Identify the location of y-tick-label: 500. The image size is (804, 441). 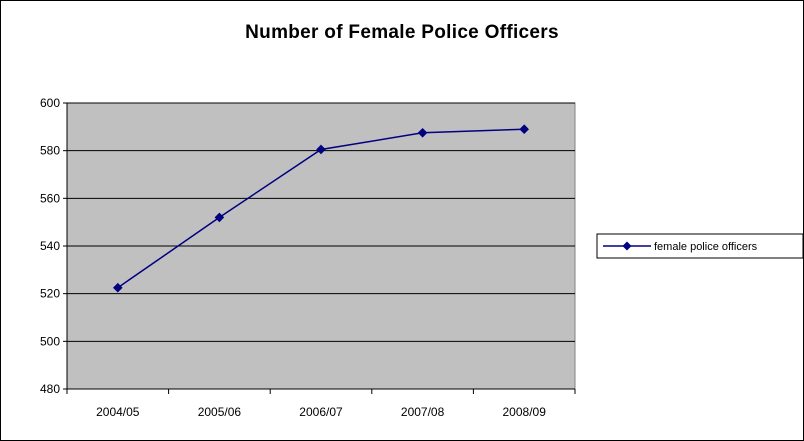
(50, 341).